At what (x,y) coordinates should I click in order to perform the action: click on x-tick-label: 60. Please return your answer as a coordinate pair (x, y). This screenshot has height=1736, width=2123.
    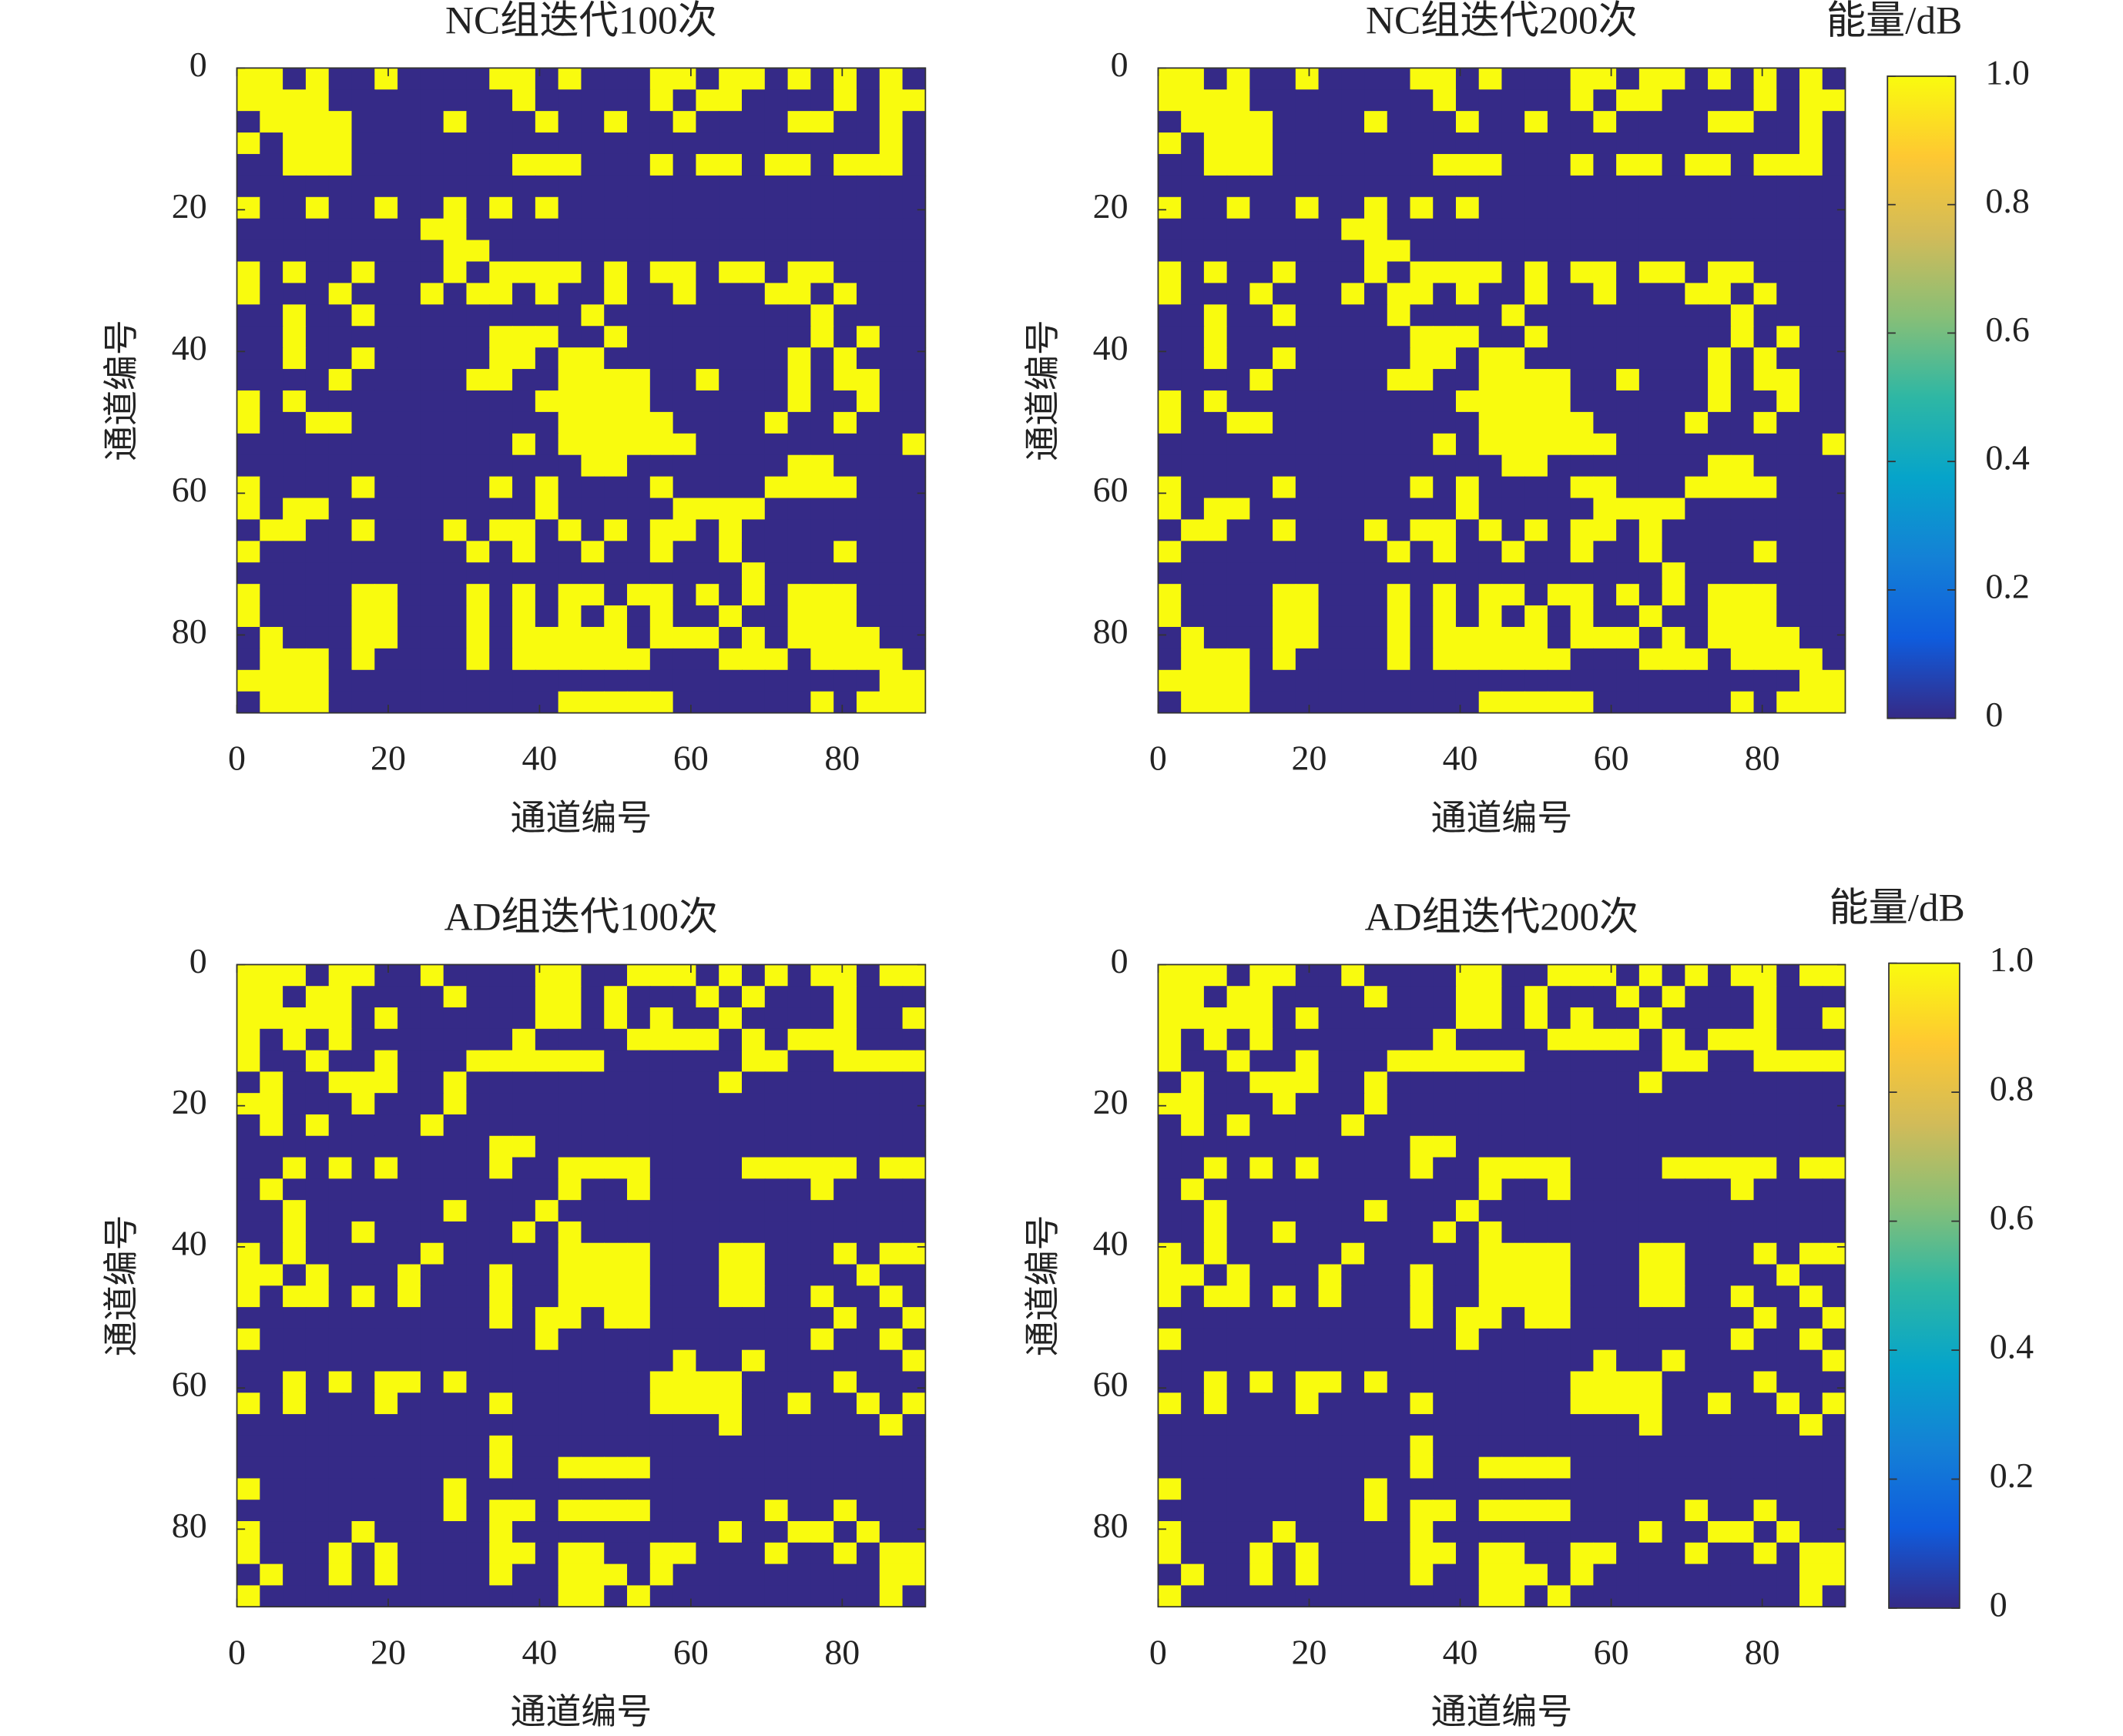
    Looking at the image, I should click on (691, 758).